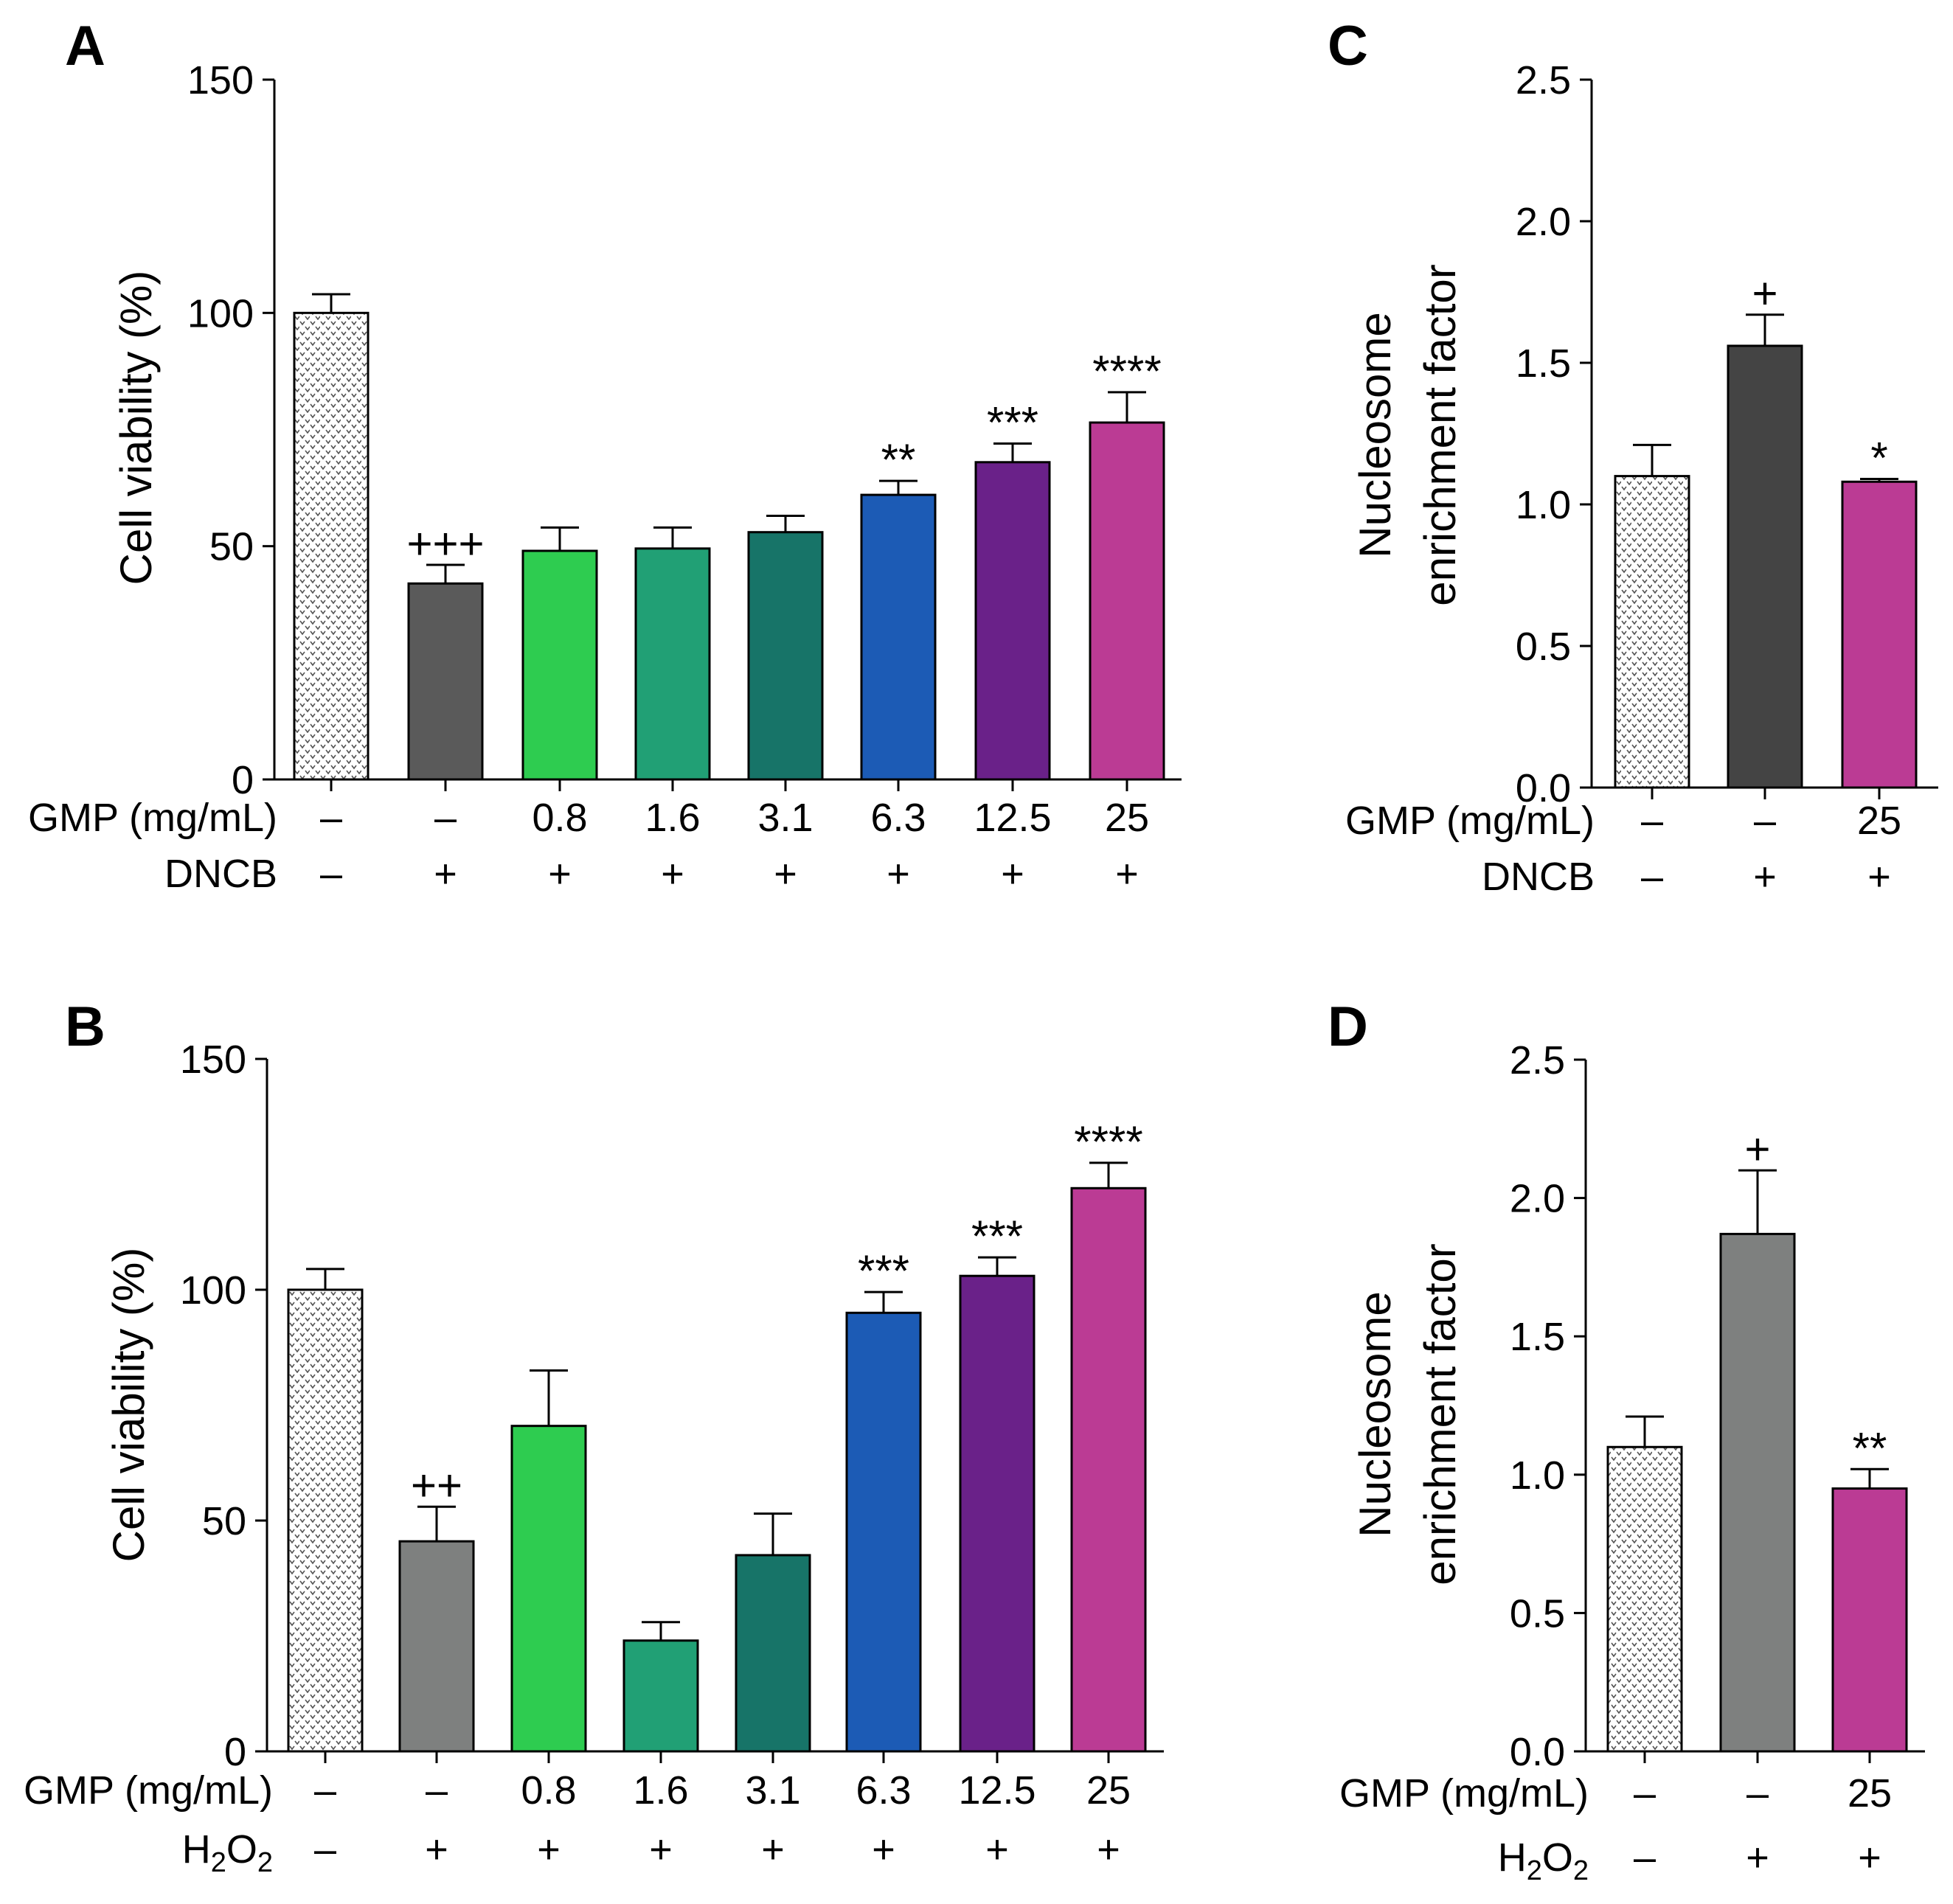  What do you see at coordinates (548, 1790) in the screenshot?
I see `condition-value: 0.8` at bounding box center [548, 1790].